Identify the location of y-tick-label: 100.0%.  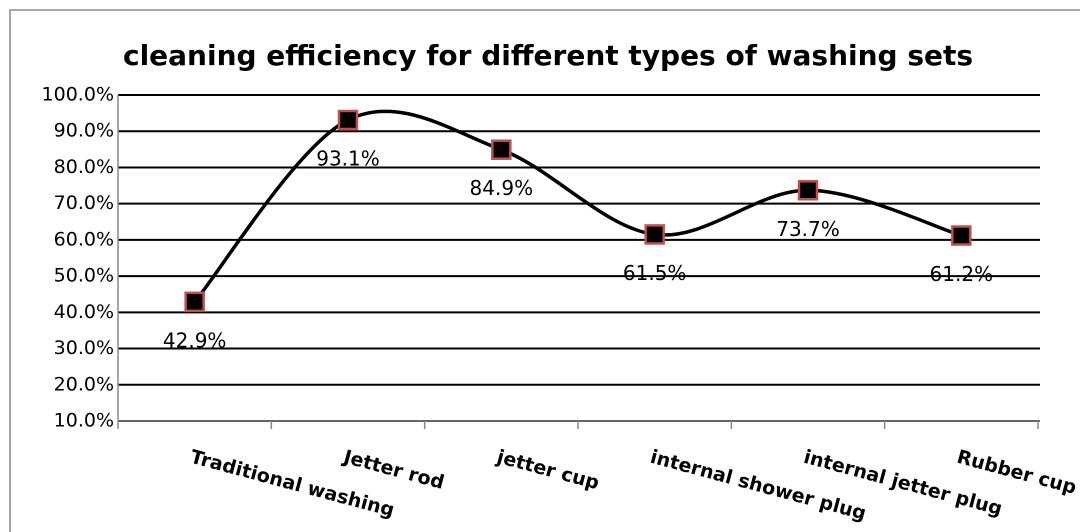
(78, 95).